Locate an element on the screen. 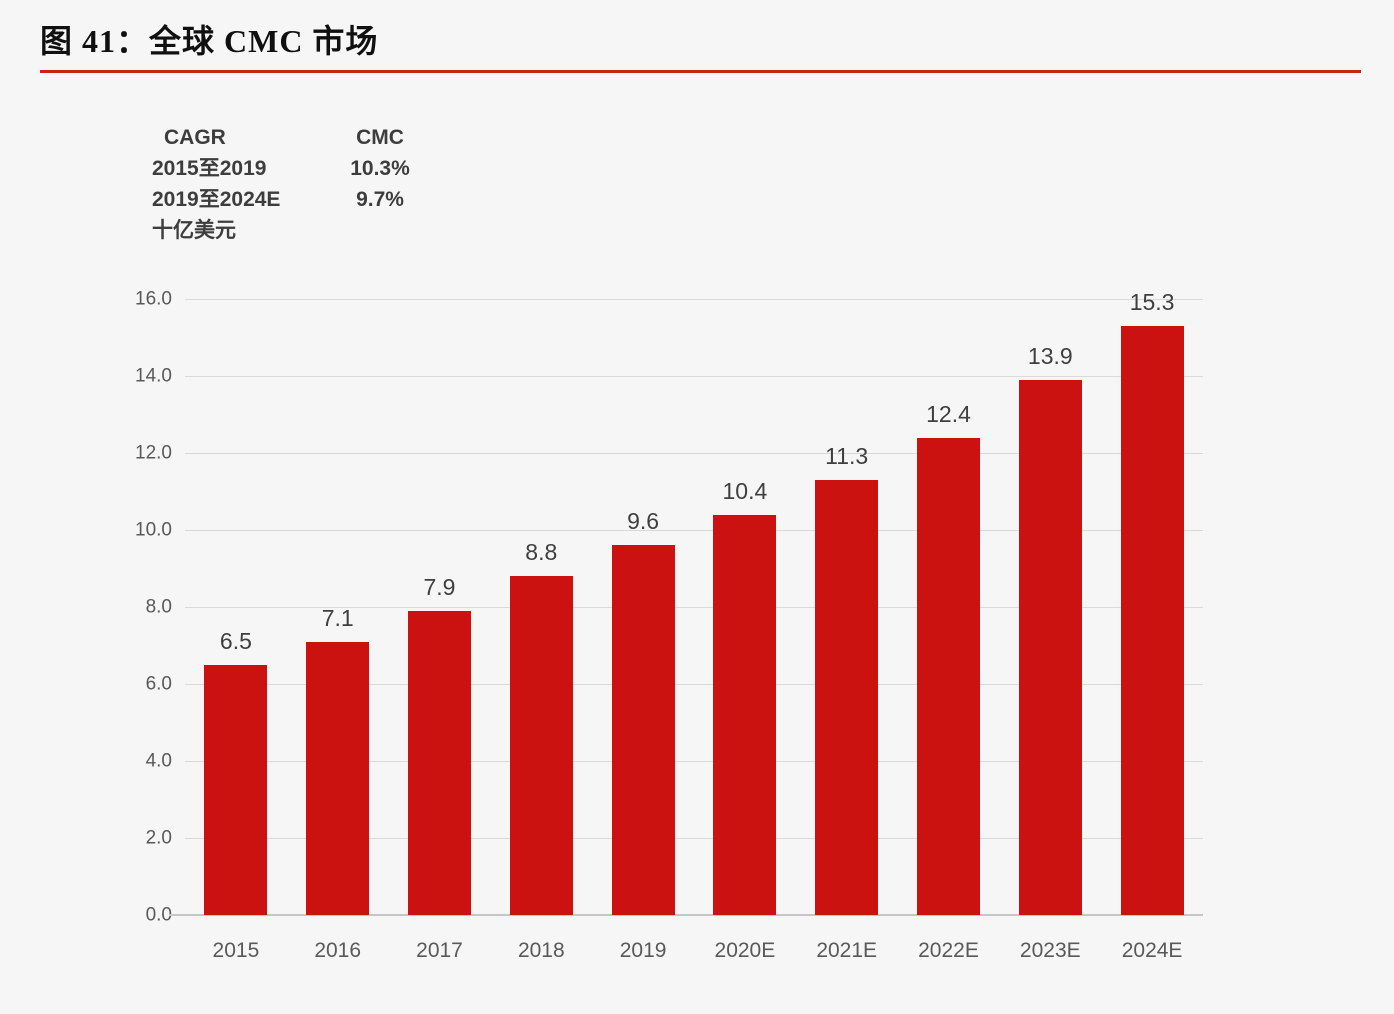 This screenshot has width=1394, height=1014. x-tick-label: 2017 is located at coordinates (439, 950).